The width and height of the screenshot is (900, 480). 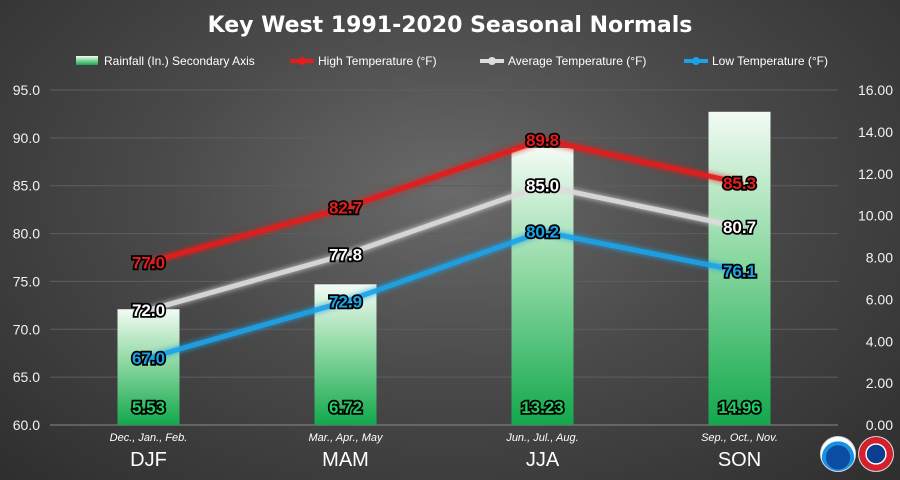 What do you see at coordinates (149, 438) in the screenshot?
I see `category-sublabel: Dec., Jan., Feb.` at bounding box center [149, 438].